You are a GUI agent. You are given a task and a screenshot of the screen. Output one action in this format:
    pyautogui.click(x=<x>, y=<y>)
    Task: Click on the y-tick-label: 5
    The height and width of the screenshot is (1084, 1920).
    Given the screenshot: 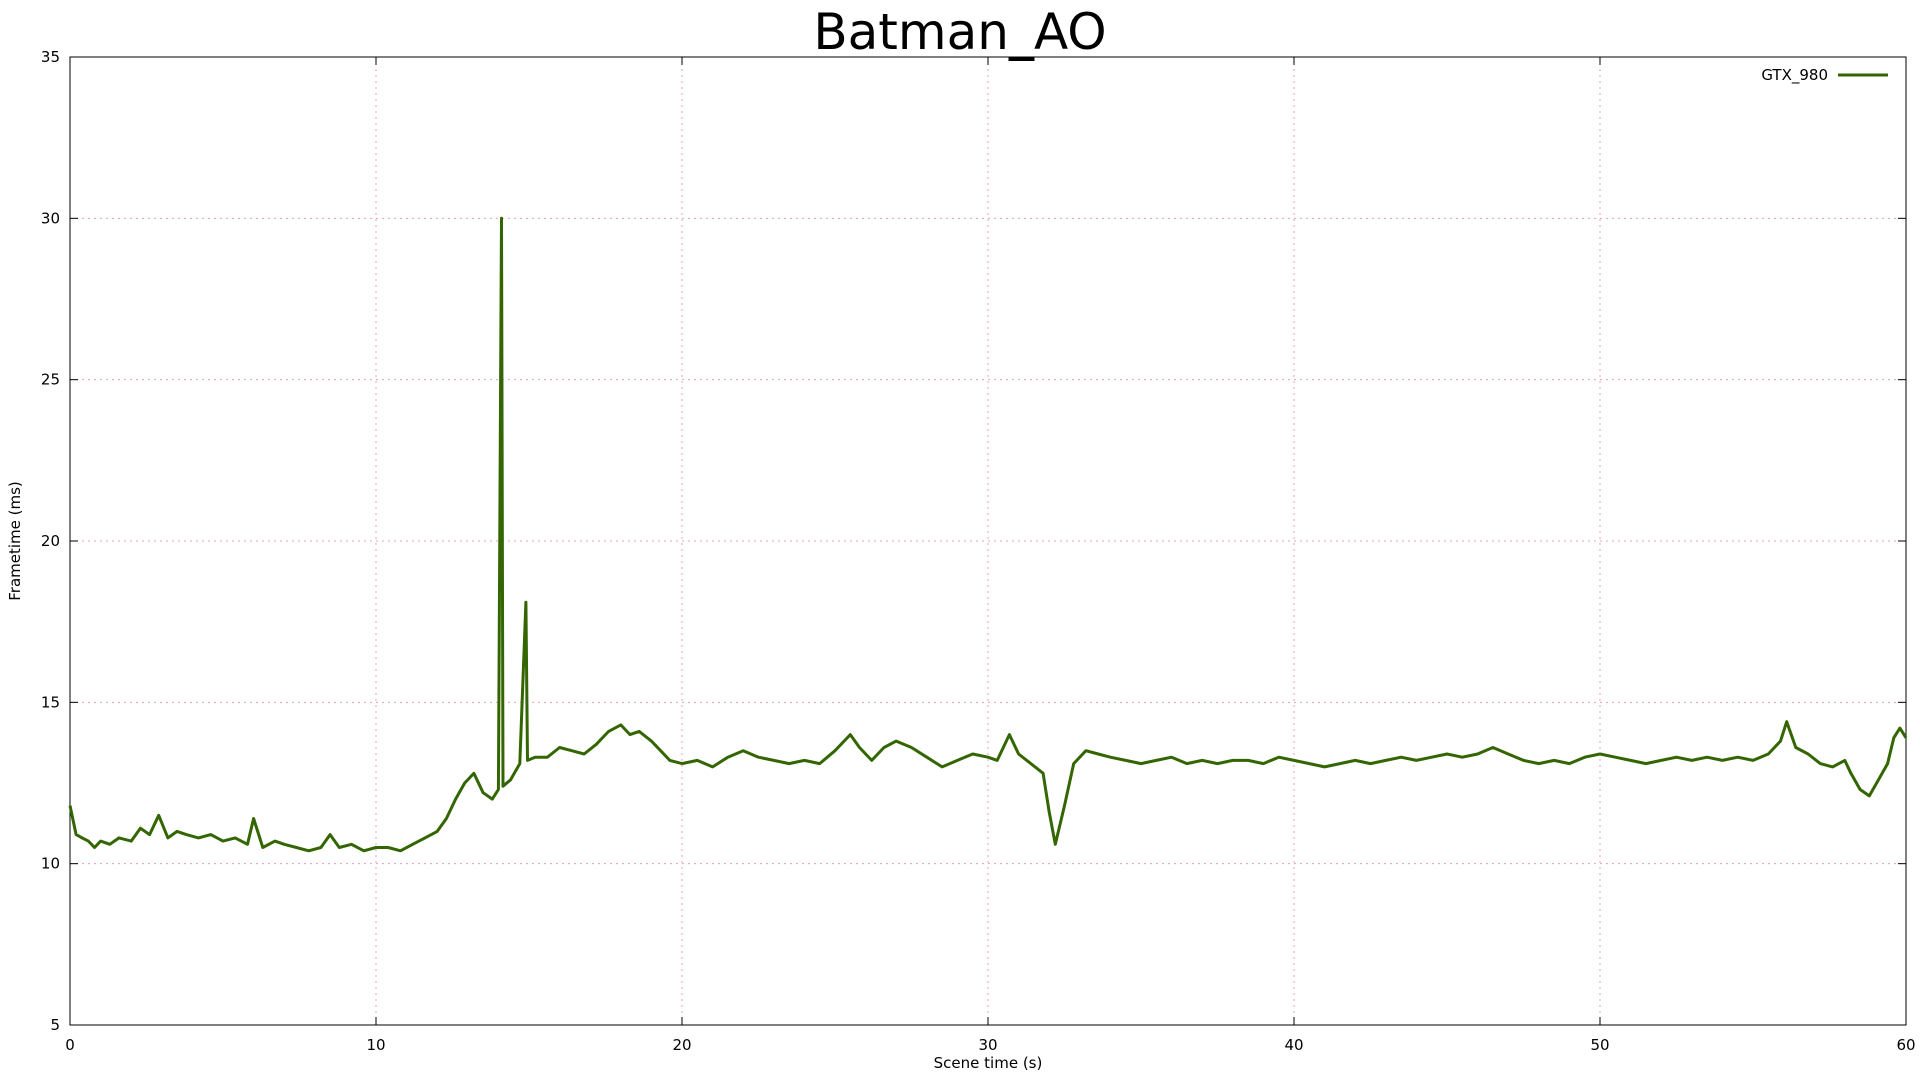 What is the action you would take?
    pyautogui.click(x=55, y=1025)
    